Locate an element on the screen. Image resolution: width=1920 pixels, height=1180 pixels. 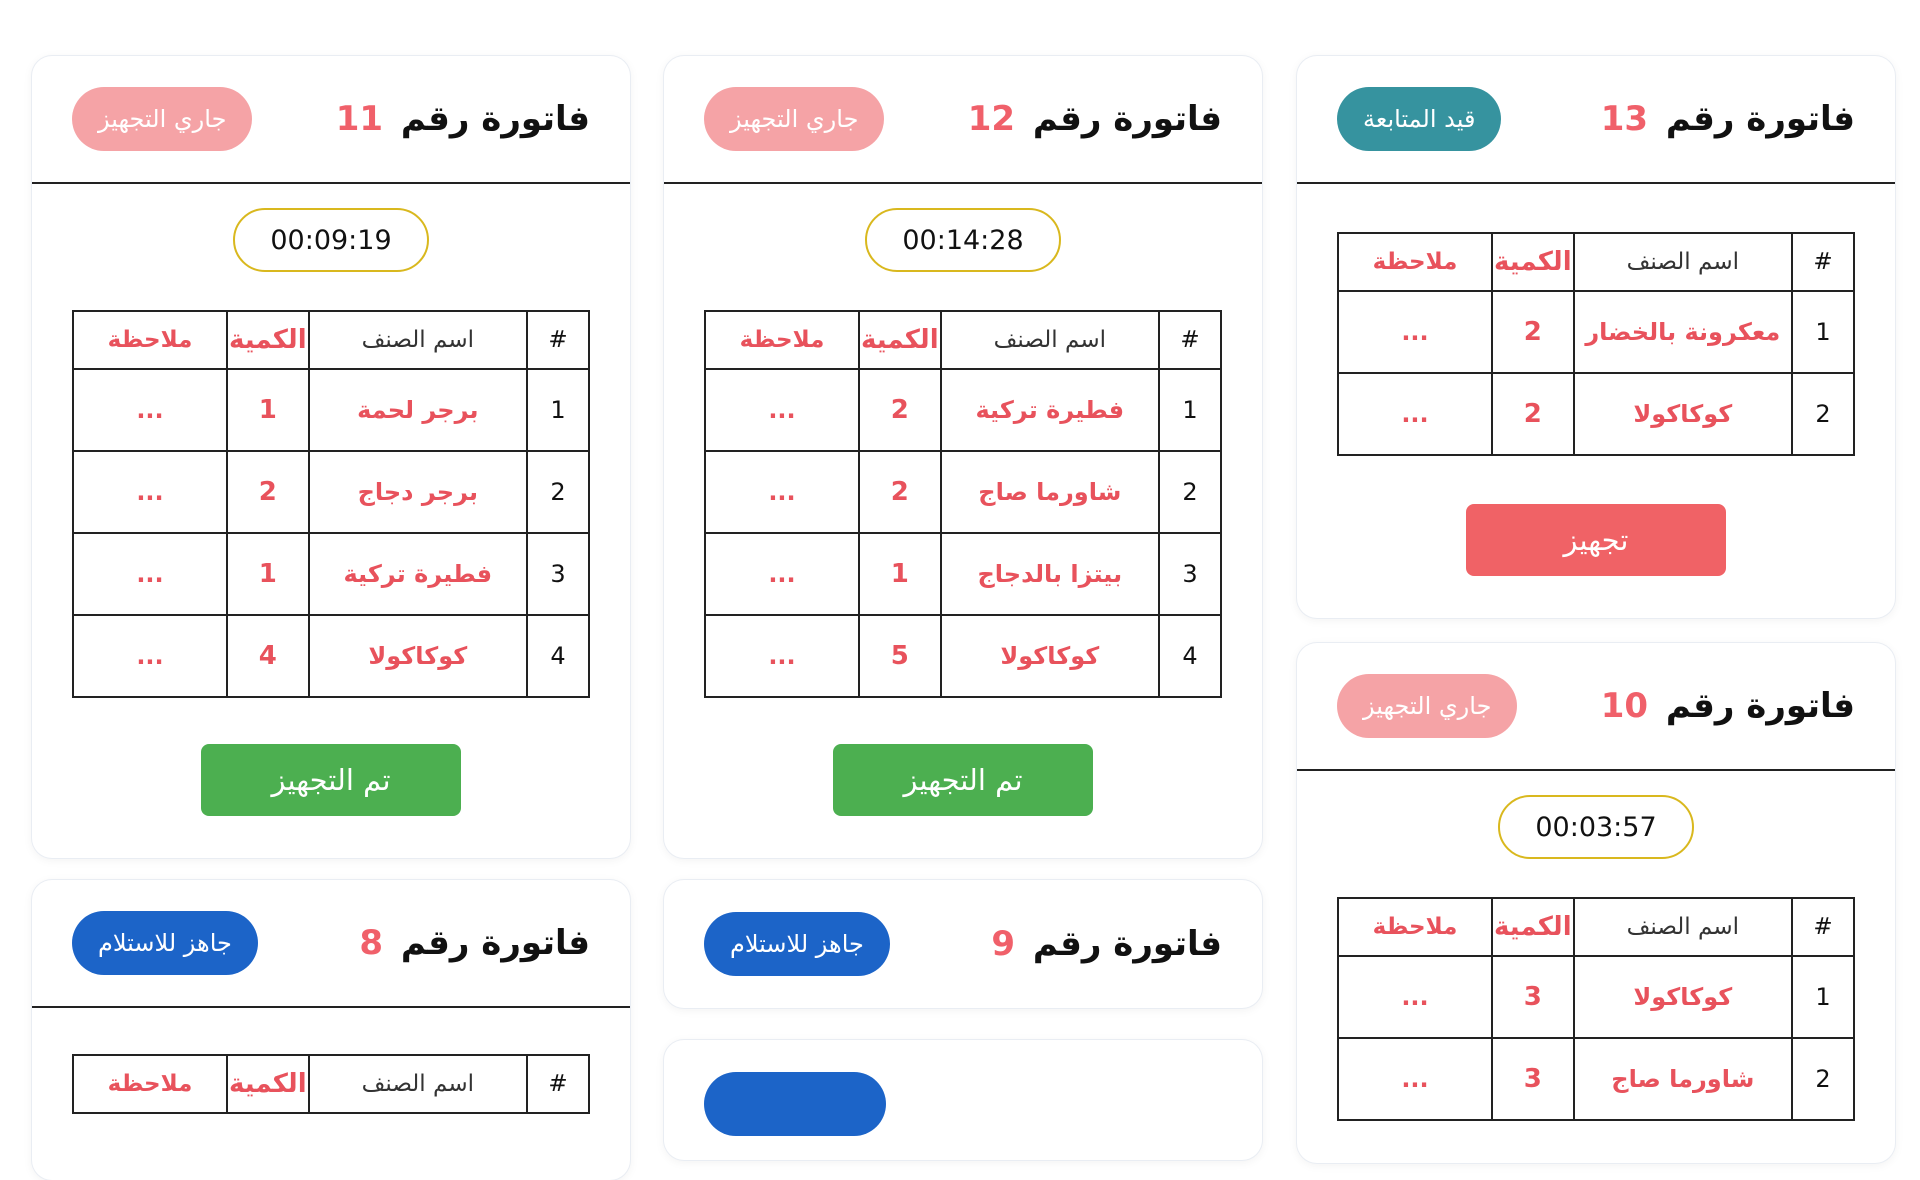
card-header: فاتورة رقم 9 جاهز للاستلام is located at coordinates (963, 944).